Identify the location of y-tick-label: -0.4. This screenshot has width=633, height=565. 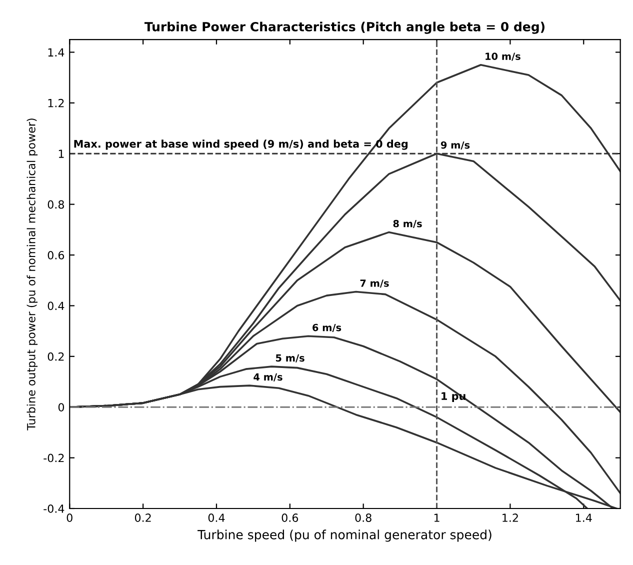
(54, 508).